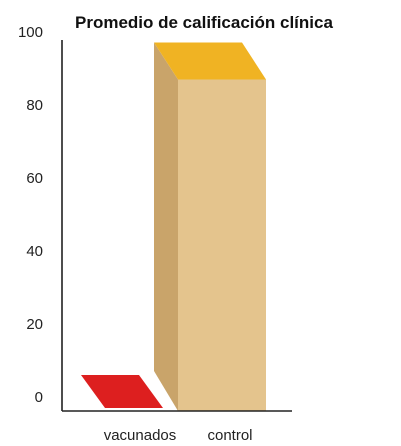  What do you see at coordinates (30, 32) in the screenshot?
I see `y-tick-label: 100` at bounding box center [30, 32].